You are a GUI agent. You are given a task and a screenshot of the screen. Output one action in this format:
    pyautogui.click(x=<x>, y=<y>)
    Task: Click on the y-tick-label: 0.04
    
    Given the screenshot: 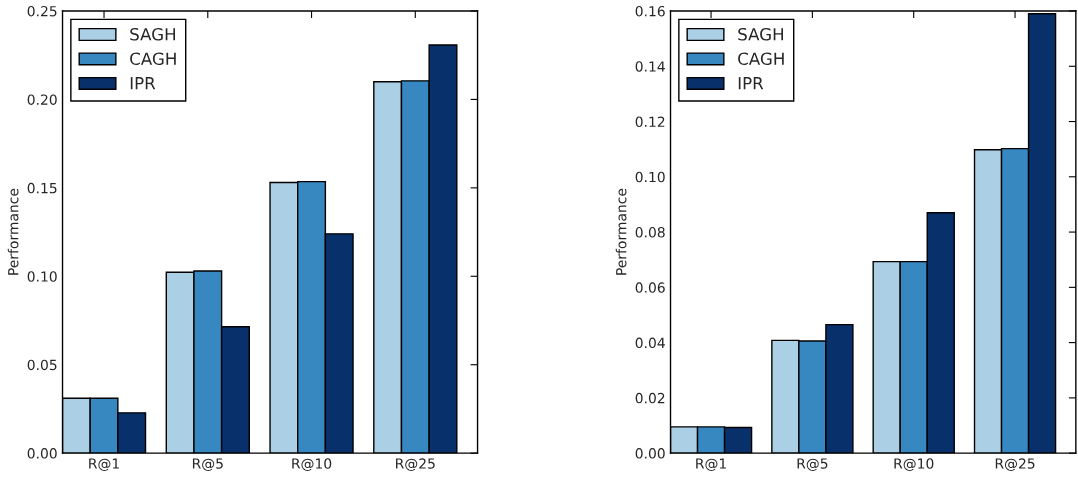 What is the action you would take?
    pyautogui.click(x=650, y=343)
    